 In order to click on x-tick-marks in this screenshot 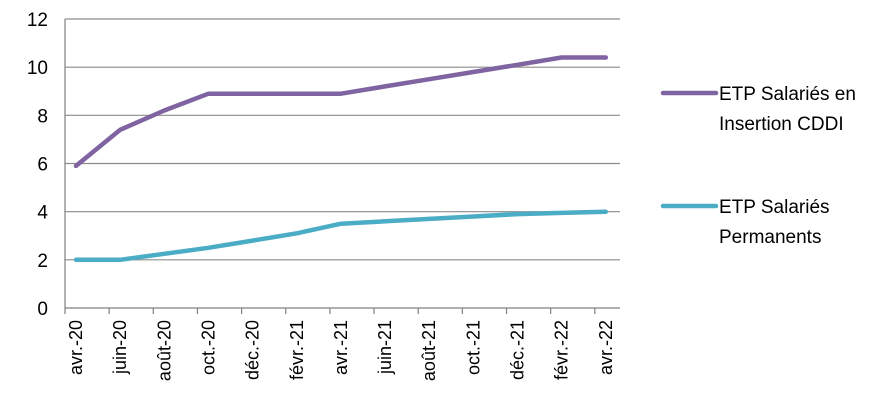, I will do `click(330, 311)`.